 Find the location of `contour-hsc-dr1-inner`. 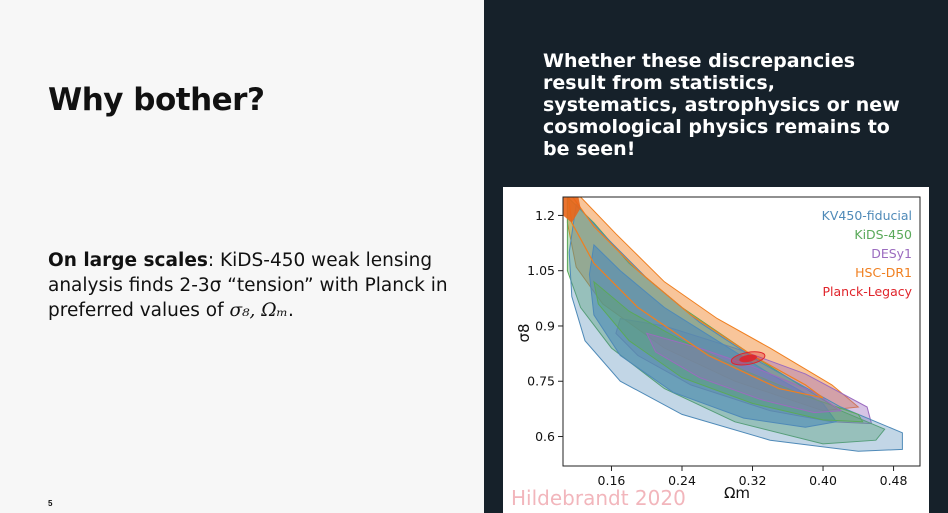

contour-hsc-dr1-inner is located at coordinates (695, 298).